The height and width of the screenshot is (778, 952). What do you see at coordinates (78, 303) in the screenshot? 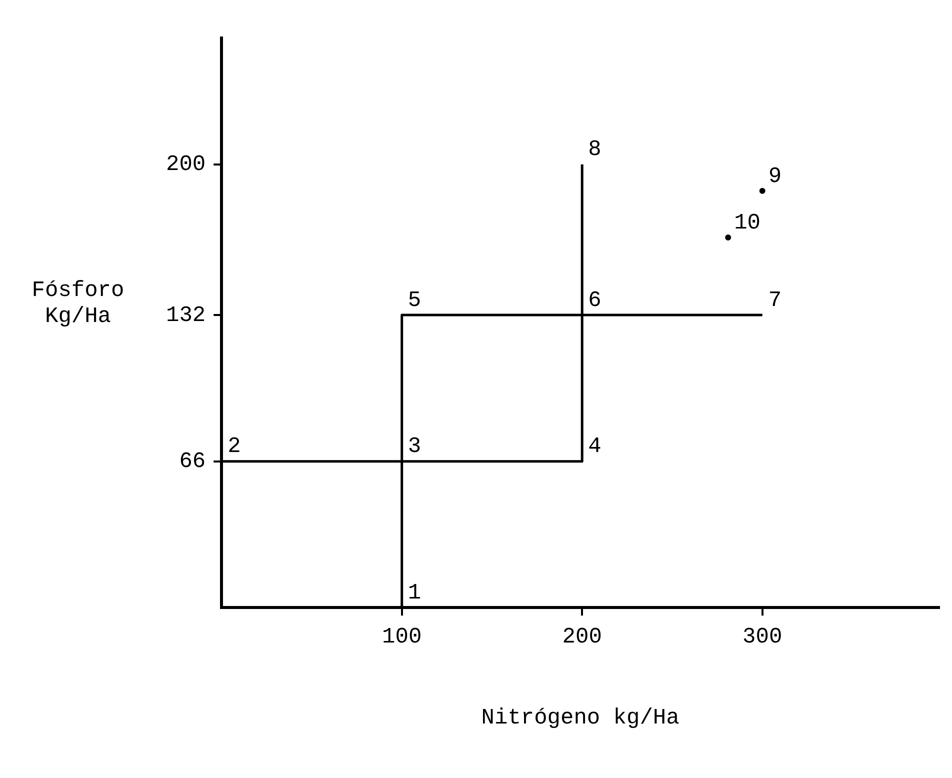
I see `y-axis-title: Fósforo Kg/Ha` at bounding box center [78, 303].